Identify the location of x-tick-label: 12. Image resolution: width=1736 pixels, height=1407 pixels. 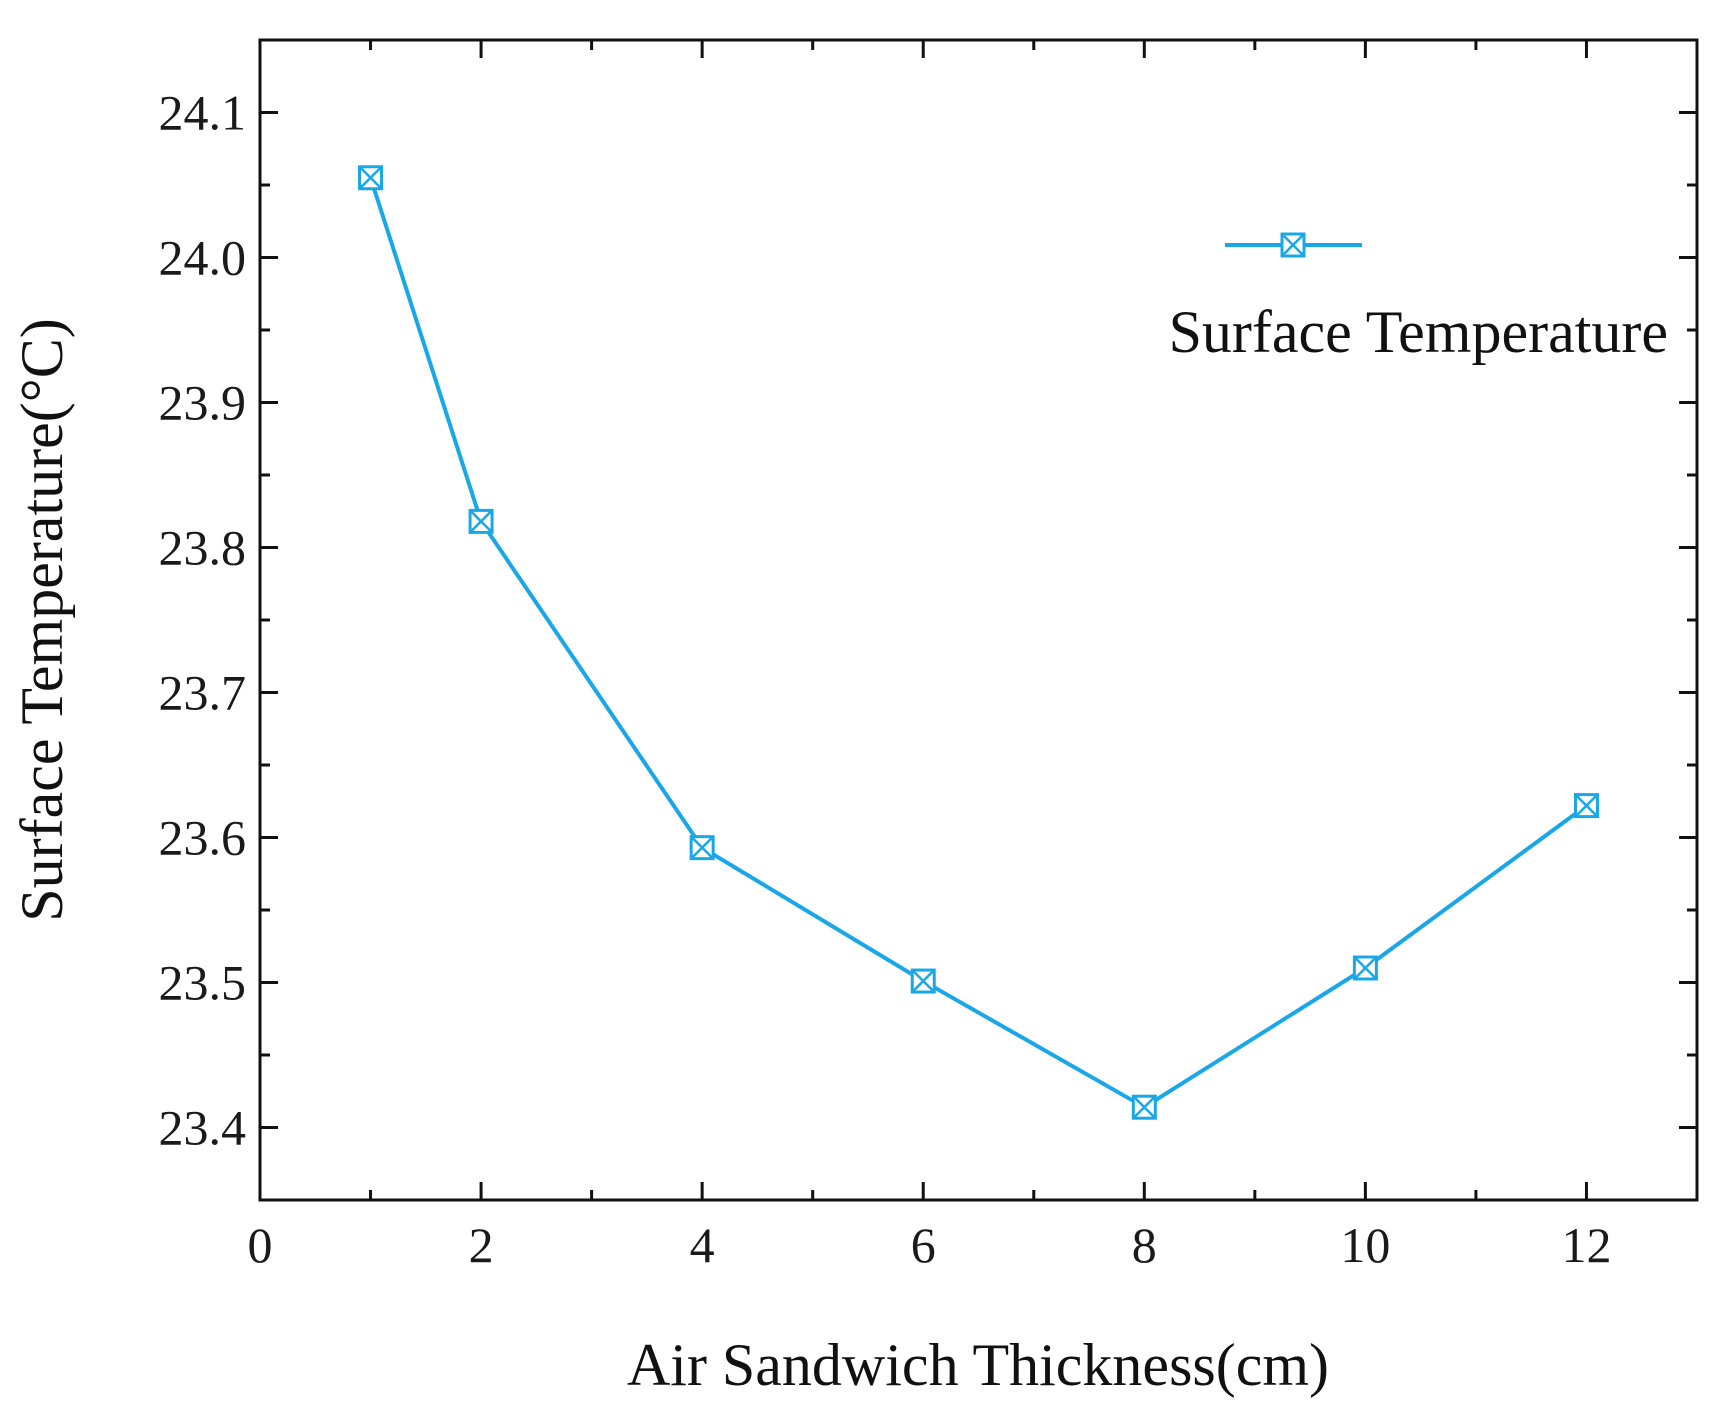
(1586, 1245).